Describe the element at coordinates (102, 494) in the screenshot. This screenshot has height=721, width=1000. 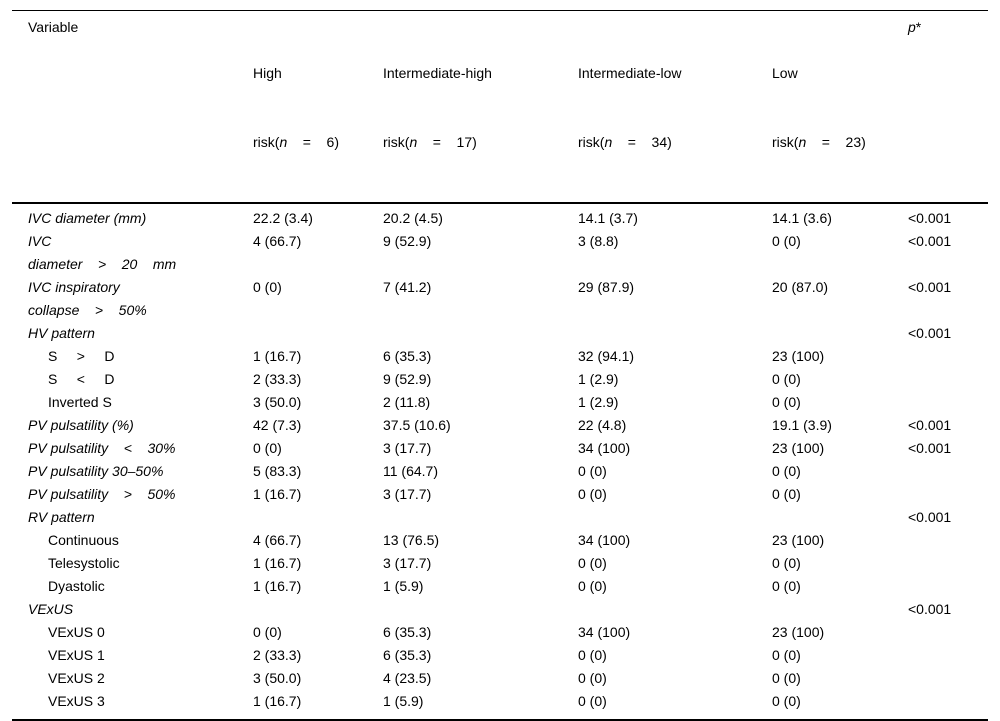
I see `row-label: PV pulsatility > 50%` at that location.